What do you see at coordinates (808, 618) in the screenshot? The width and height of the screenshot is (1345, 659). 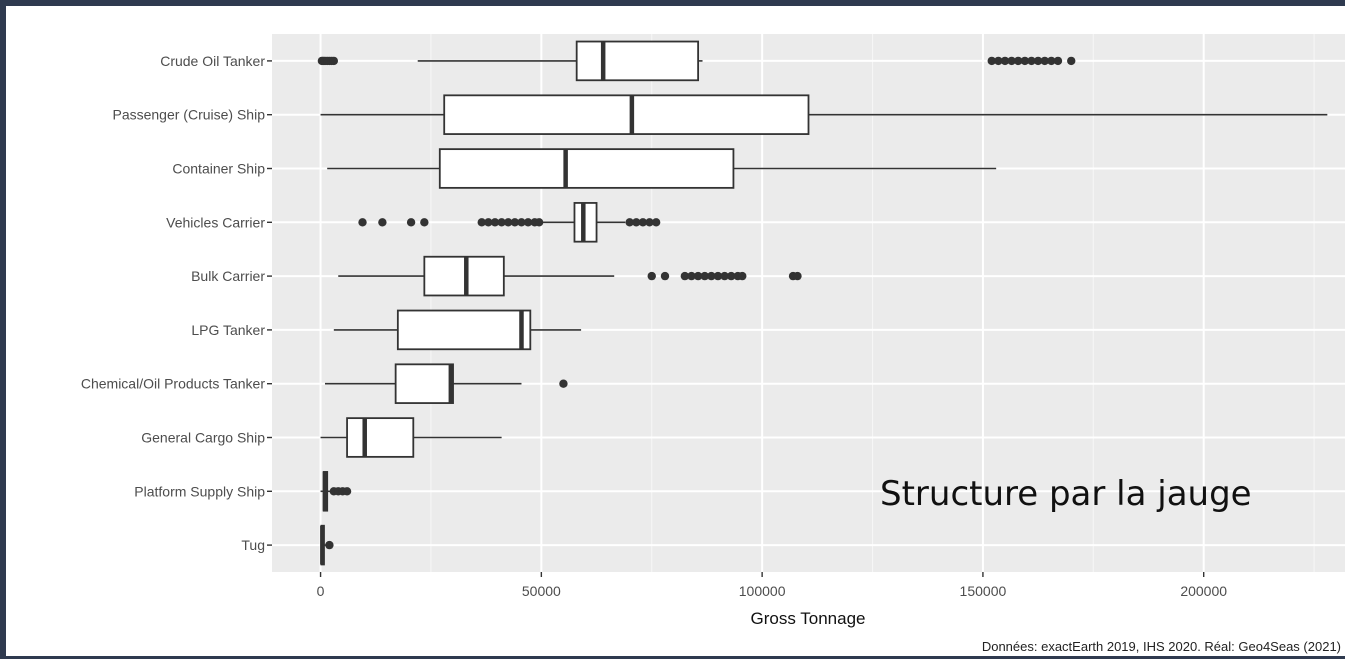 I see `x-axis-title: Gross Tonnage` at bounding box center [808, 618].